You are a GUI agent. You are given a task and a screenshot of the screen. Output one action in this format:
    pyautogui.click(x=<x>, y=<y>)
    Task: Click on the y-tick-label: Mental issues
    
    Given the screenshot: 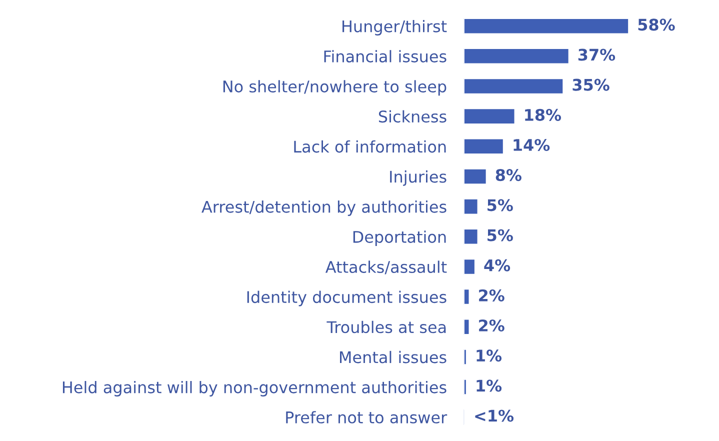 What is the action you would take?
    pyautogui.click(x=393, y=357)
    